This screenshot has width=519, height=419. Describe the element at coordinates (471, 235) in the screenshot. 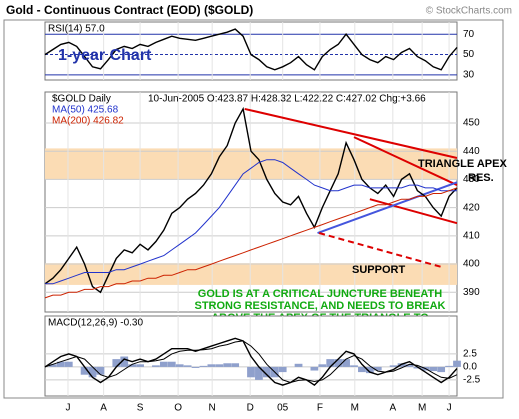

I see `y-tick-label: 410` at that location.